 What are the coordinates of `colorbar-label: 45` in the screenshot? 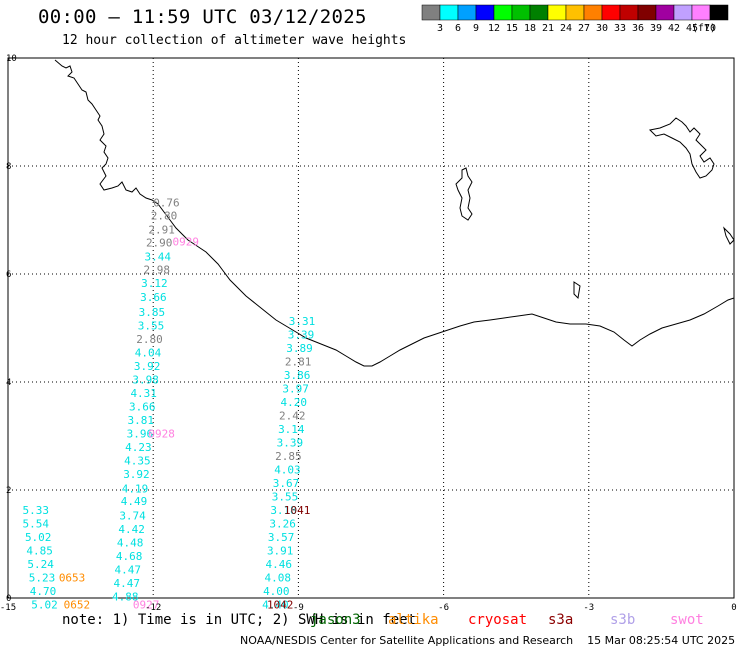 It's located at (692, 28).